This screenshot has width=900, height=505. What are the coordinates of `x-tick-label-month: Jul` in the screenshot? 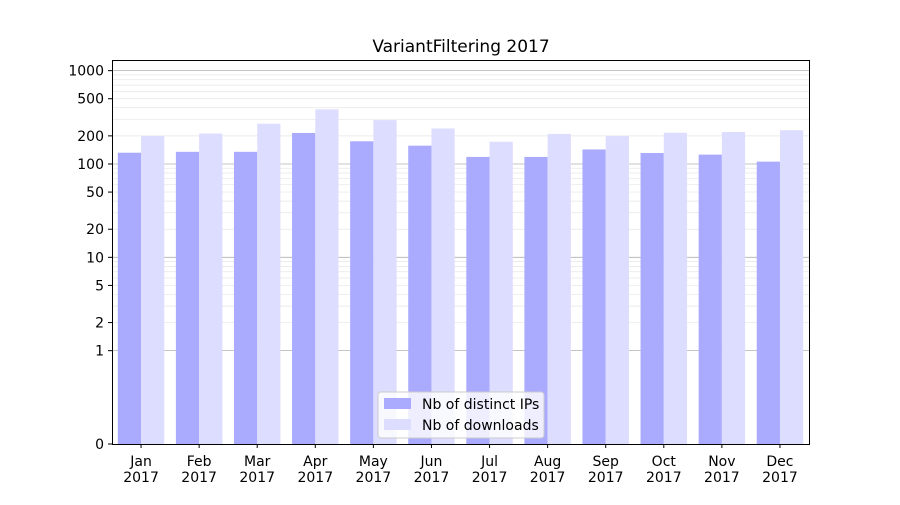 It's located at (489, 462).